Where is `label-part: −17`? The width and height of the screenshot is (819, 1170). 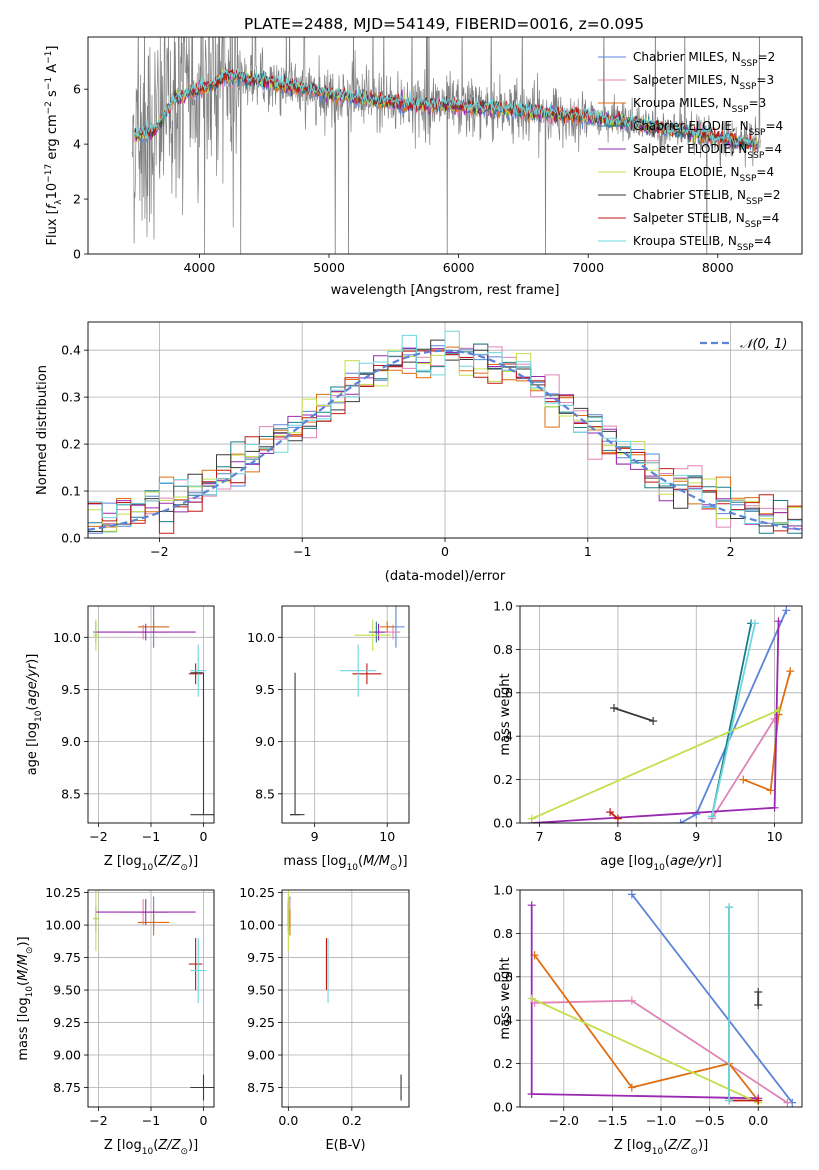 label-part: −17 is located at coordinates (49, 173).